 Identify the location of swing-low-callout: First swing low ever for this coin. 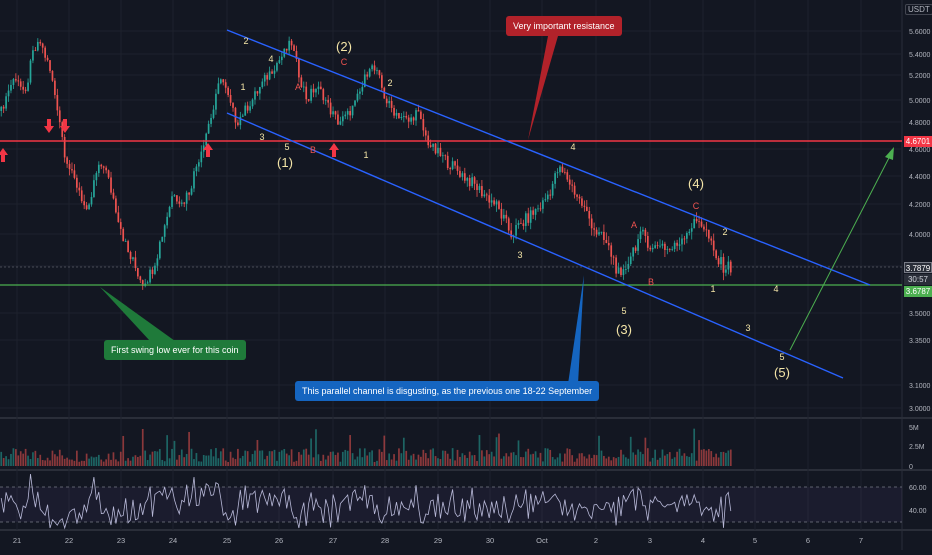
(175, 350).